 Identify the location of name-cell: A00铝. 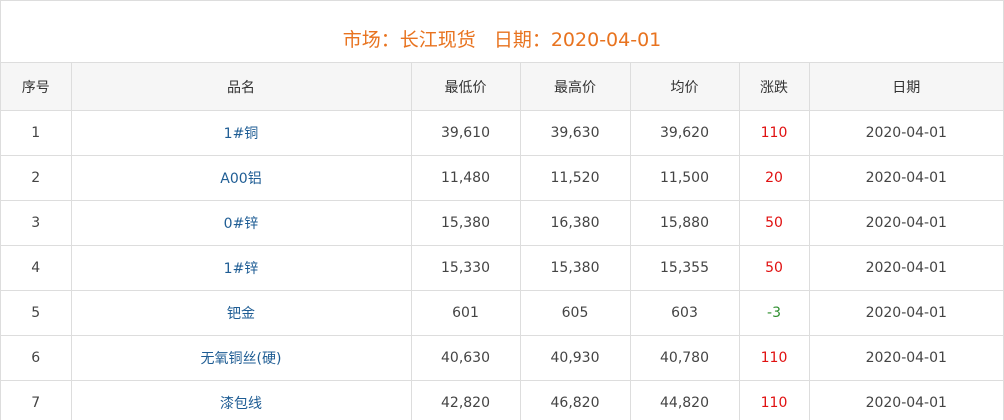
(241, 178).